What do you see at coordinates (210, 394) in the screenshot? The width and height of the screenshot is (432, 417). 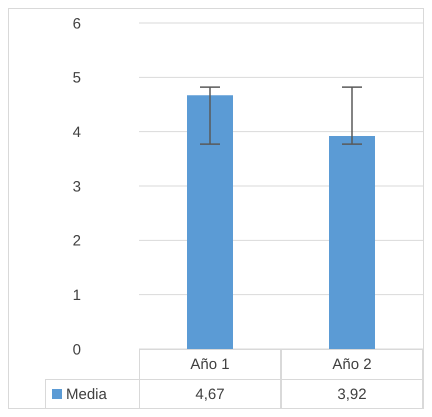 I see `data-label: 4,67` at bounding box center [210, 394].